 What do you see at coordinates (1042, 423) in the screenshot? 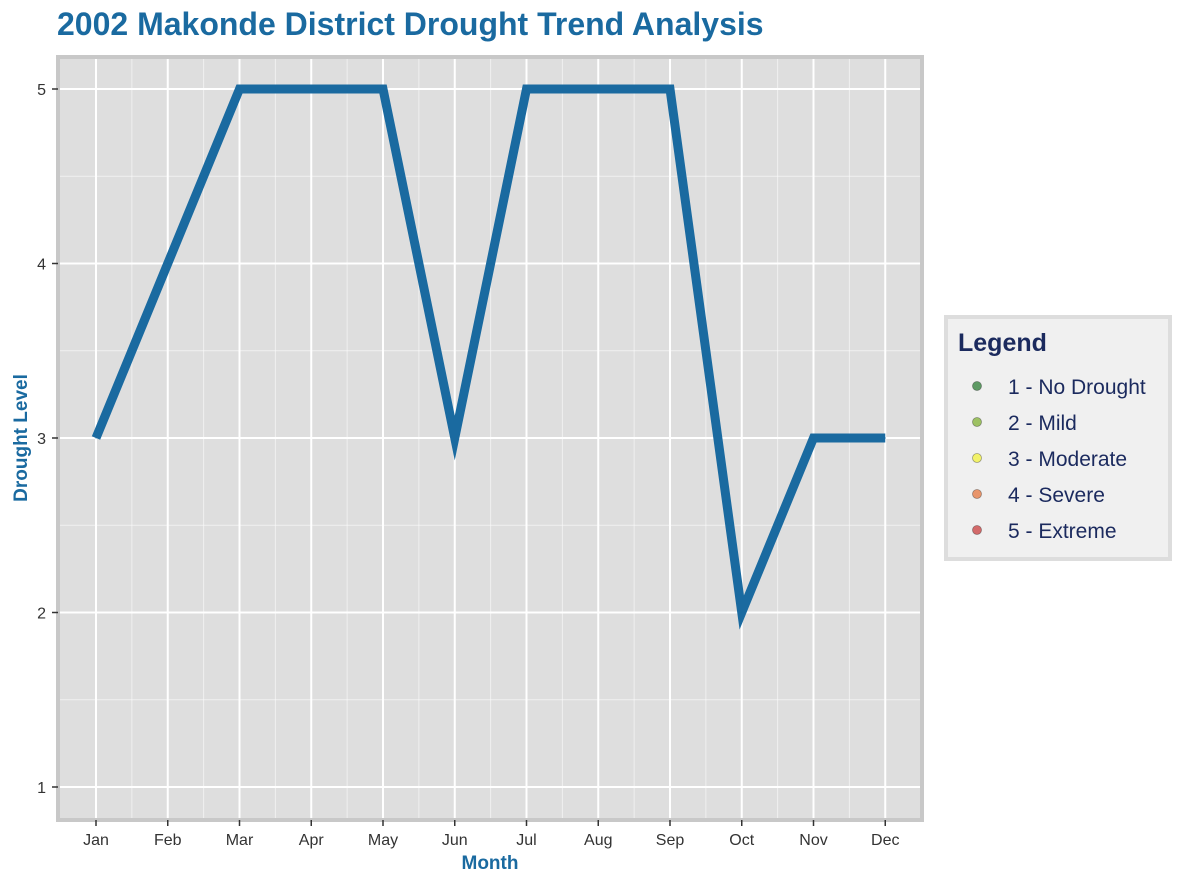
I see `legend-label: 2 - Mild` at bounding box center [1042, 423].